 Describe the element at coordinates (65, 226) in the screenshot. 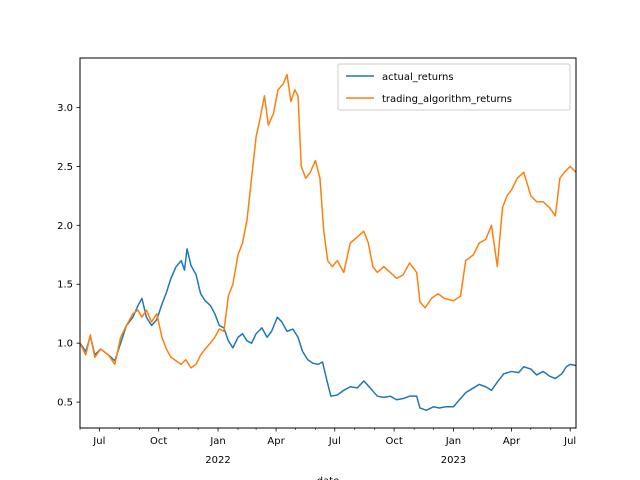

I see `y-tick-label: 2.0` at that location.